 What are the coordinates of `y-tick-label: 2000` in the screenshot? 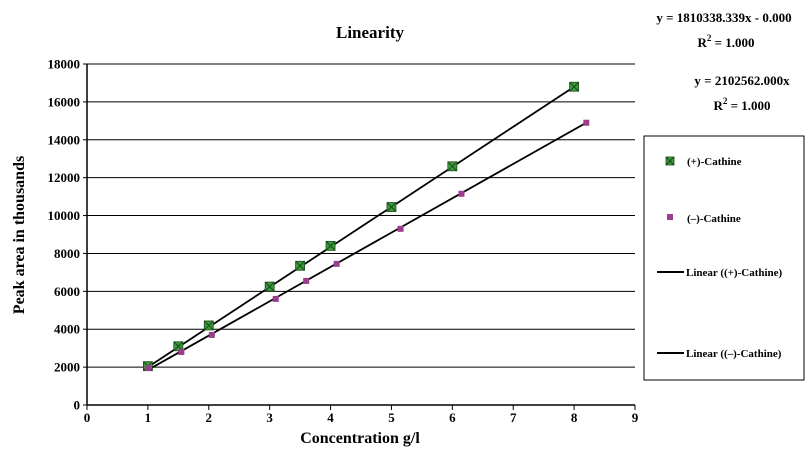 It's located at (67, 367).